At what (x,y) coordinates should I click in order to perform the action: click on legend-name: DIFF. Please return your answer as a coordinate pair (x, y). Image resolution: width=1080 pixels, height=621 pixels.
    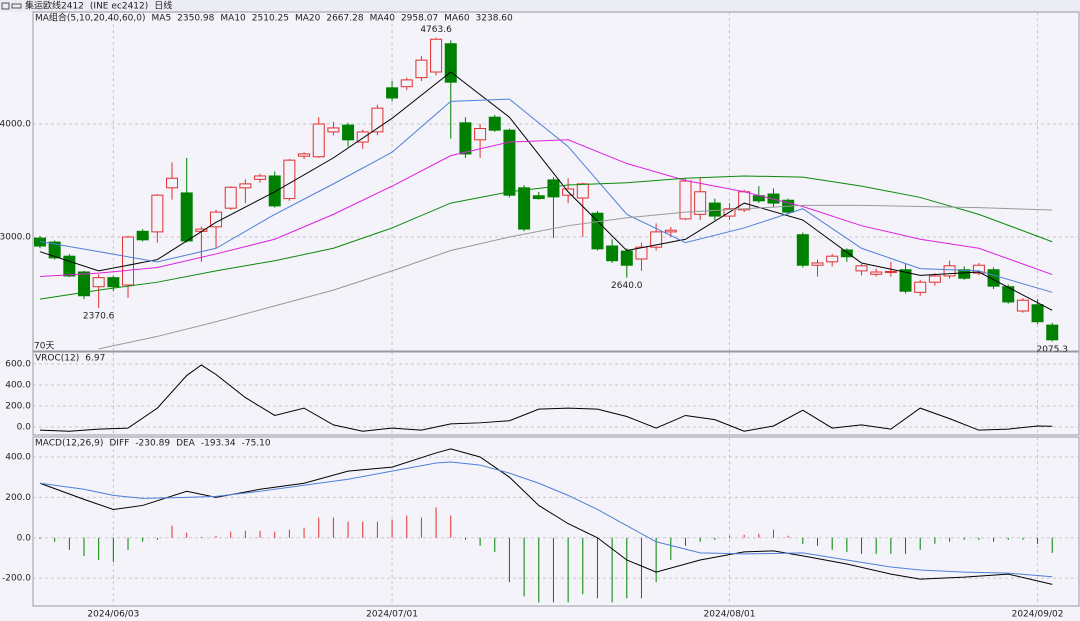
    Looking at the image, I should click on (119, 444).